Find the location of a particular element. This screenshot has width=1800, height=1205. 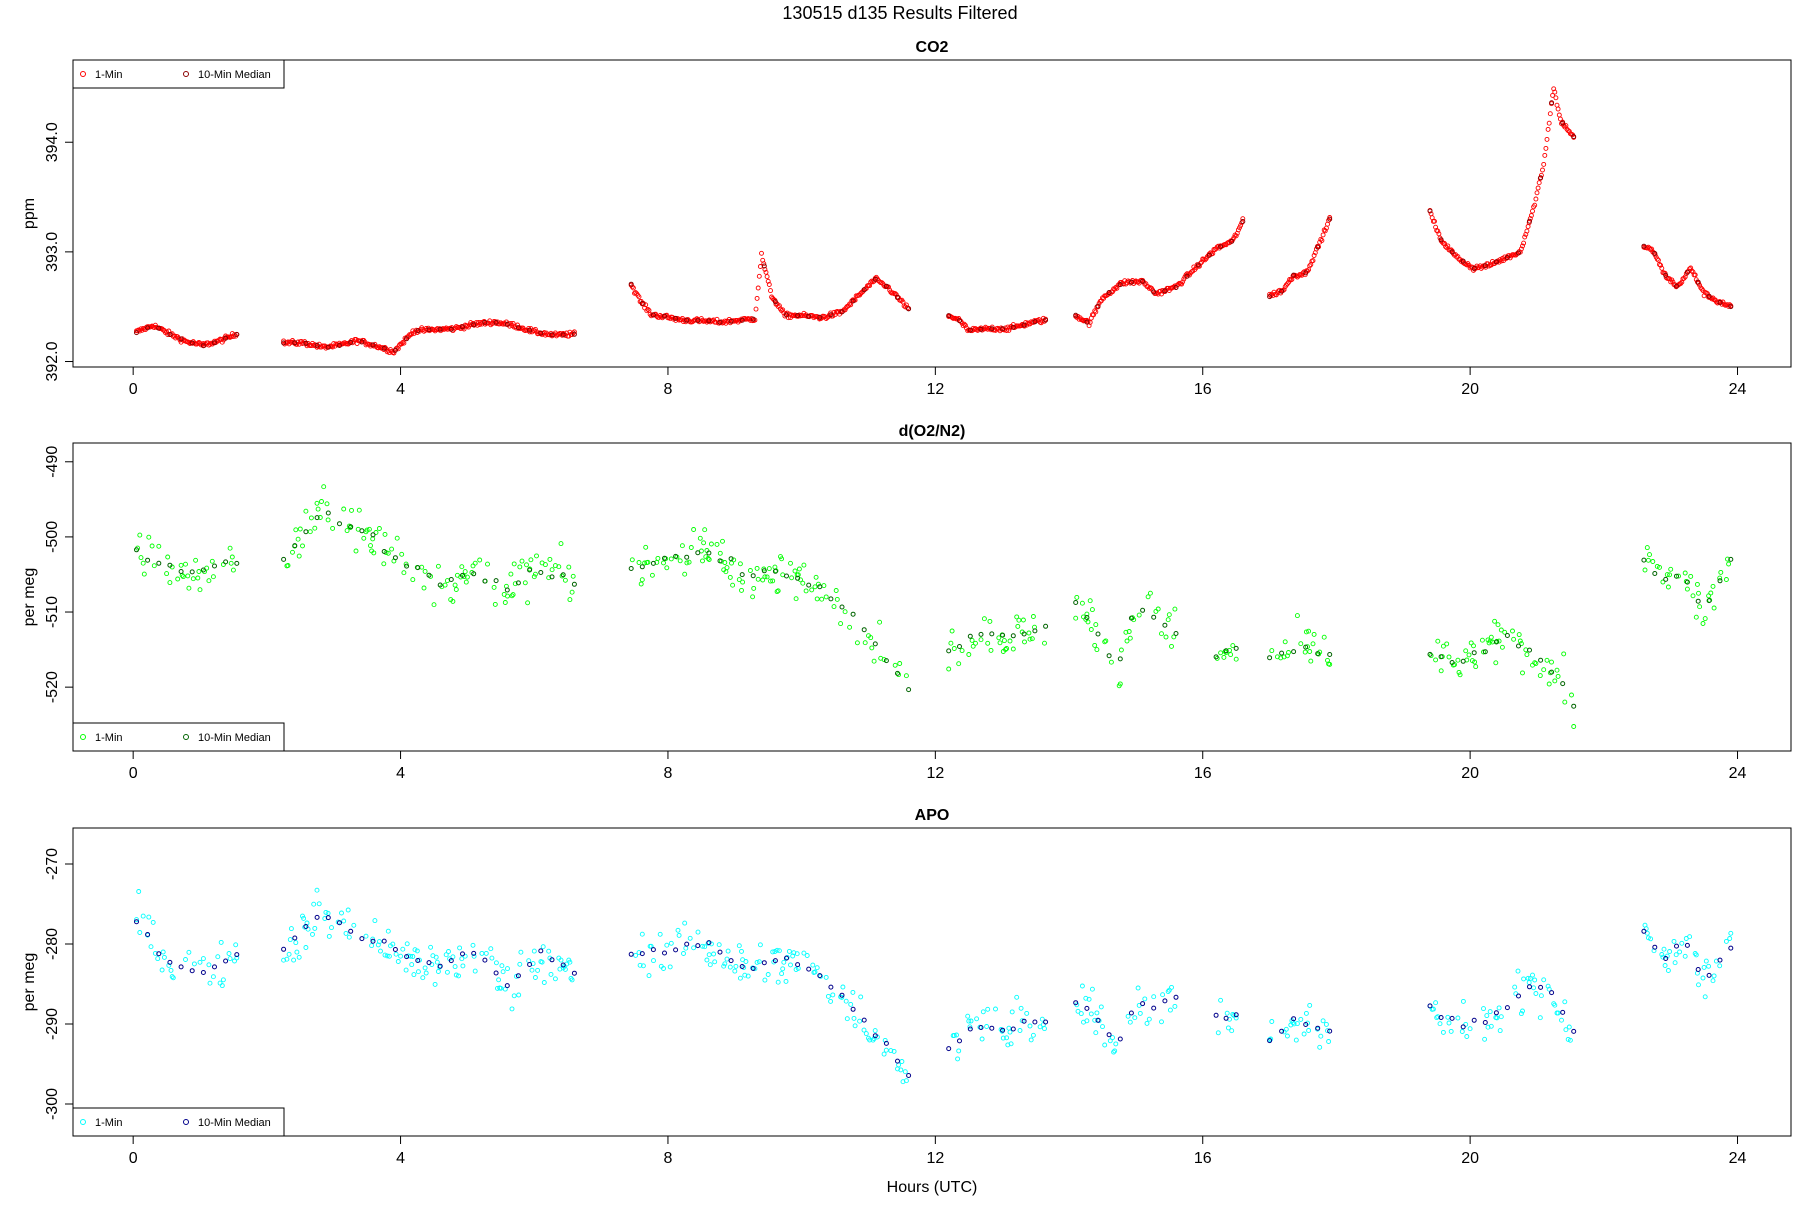

legend-box is located at coordinates (178, 74).